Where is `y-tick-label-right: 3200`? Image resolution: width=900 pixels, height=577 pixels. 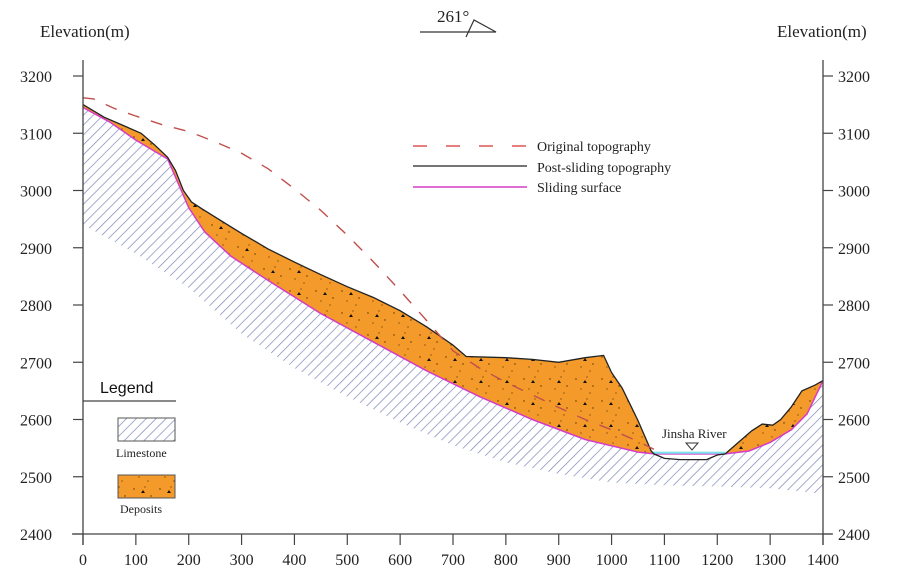 y-tick-label-right: 3200 is located at coordinates (854, 77).